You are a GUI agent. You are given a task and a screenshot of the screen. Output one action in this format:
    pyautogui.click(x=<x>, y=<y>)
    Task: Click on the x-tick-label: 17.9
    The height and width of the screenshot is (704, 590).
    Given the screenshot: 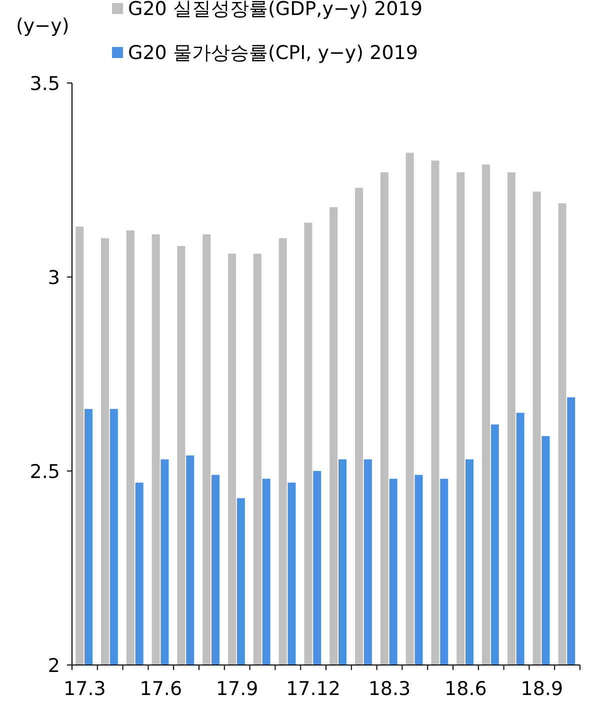 What is the action you would take?
    pyautogui.click(x=237, y=689)
    